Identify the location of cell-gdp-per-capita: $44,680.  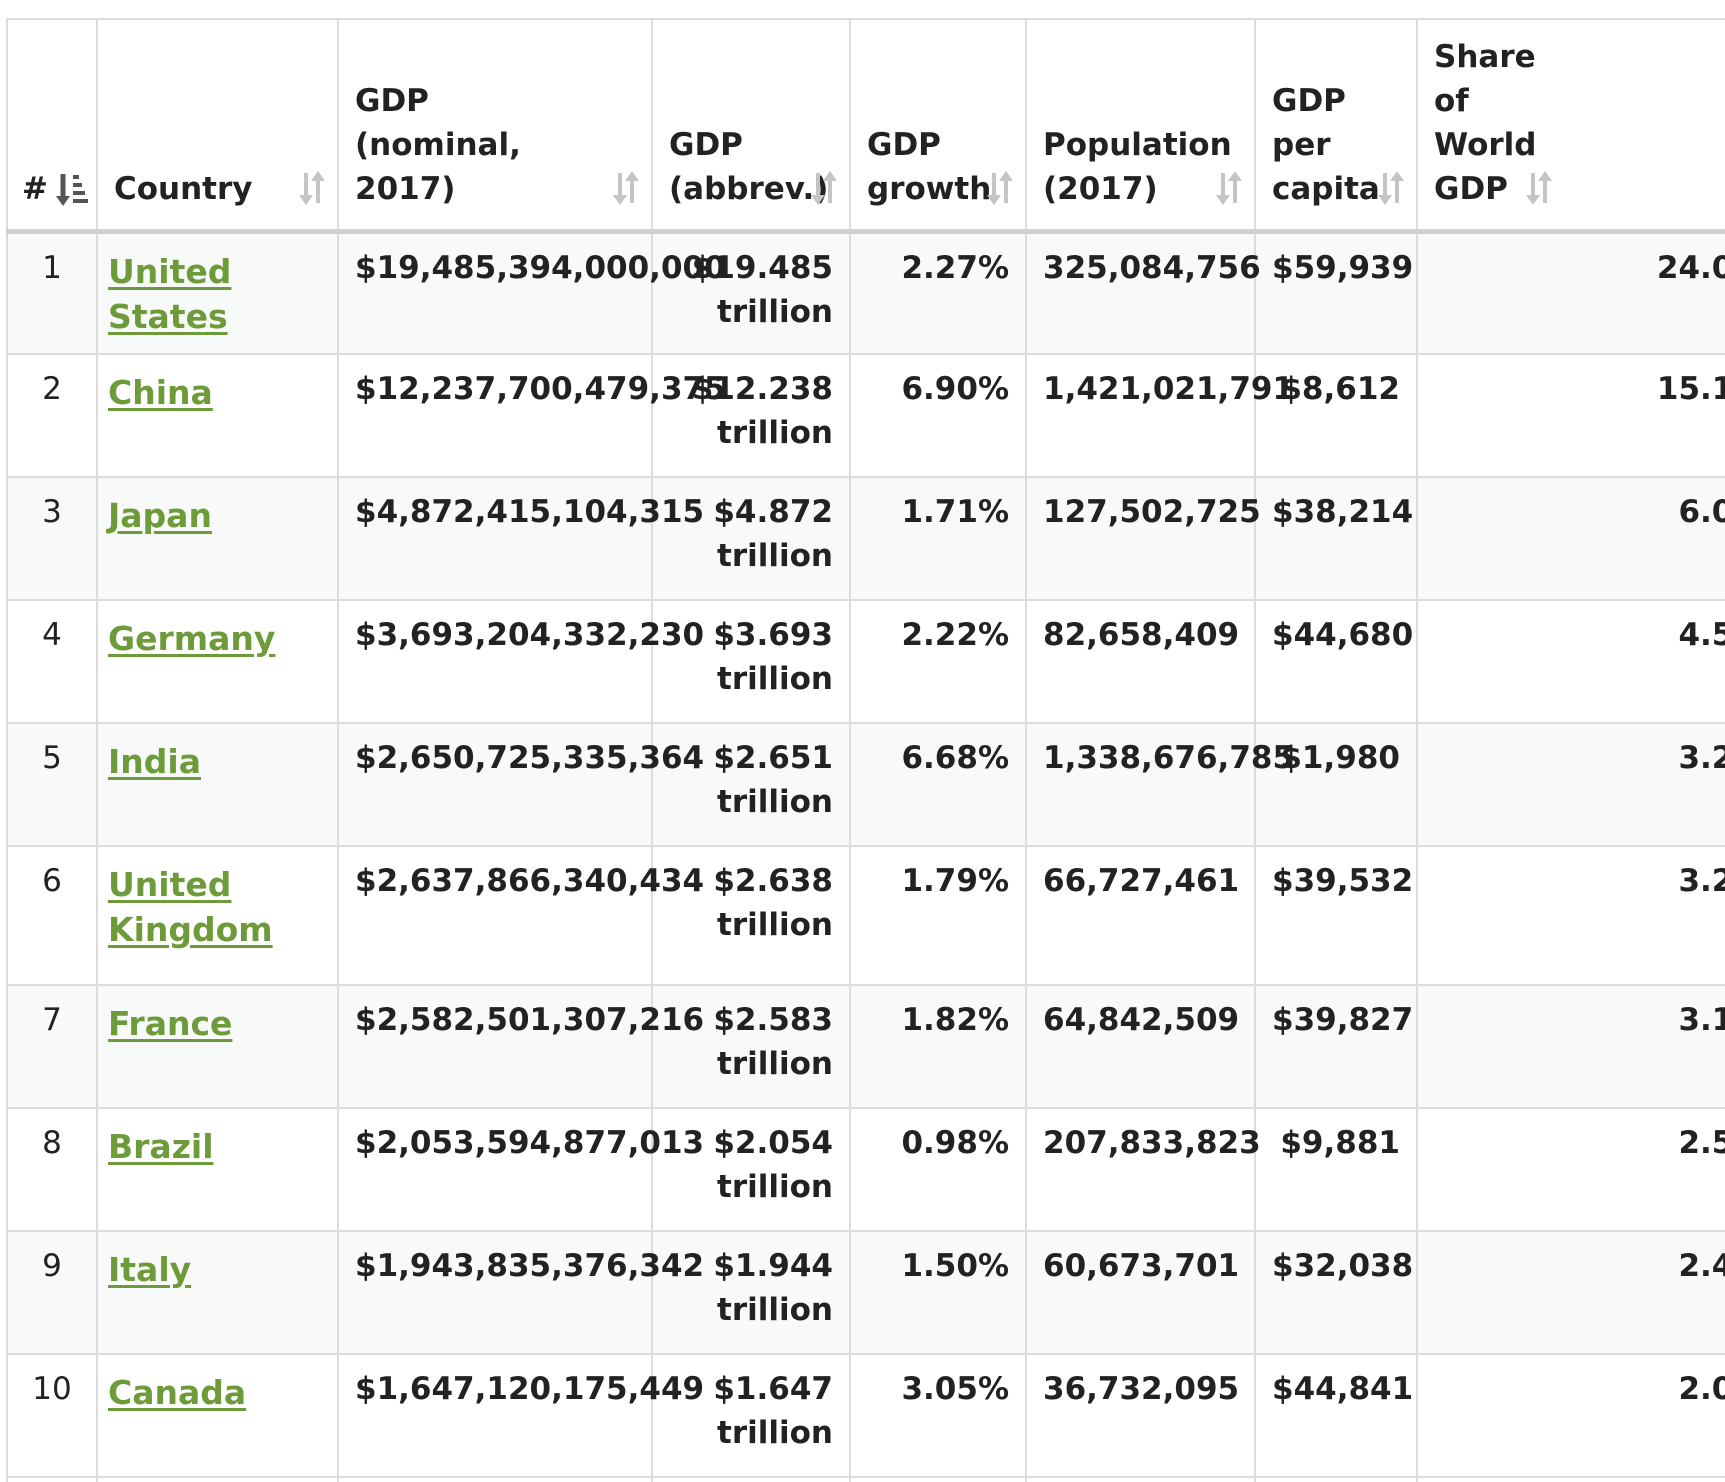
(1336, 661).